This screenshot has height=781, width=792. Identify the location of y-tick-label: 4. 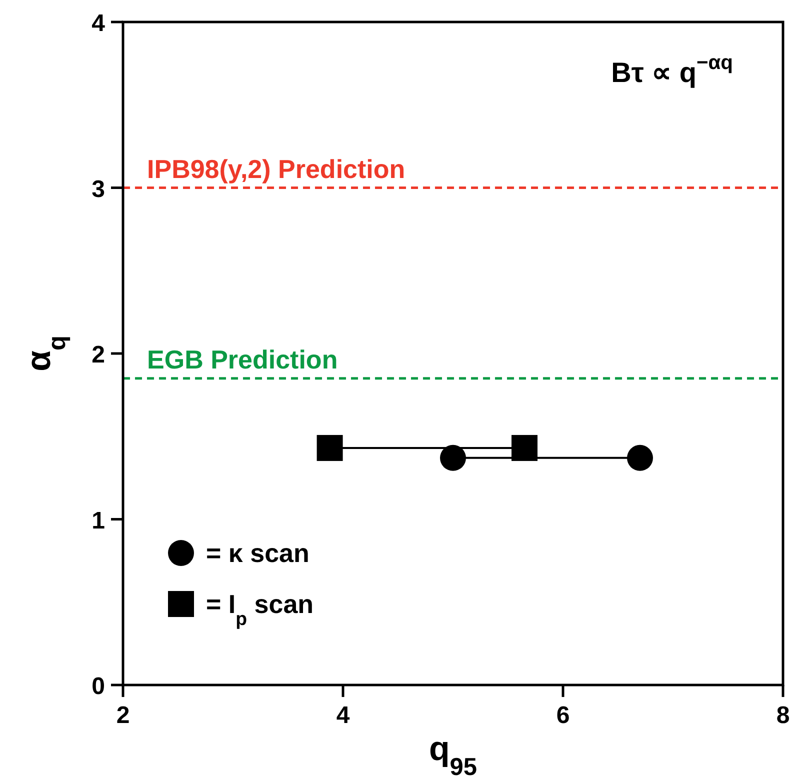
(99, 23).